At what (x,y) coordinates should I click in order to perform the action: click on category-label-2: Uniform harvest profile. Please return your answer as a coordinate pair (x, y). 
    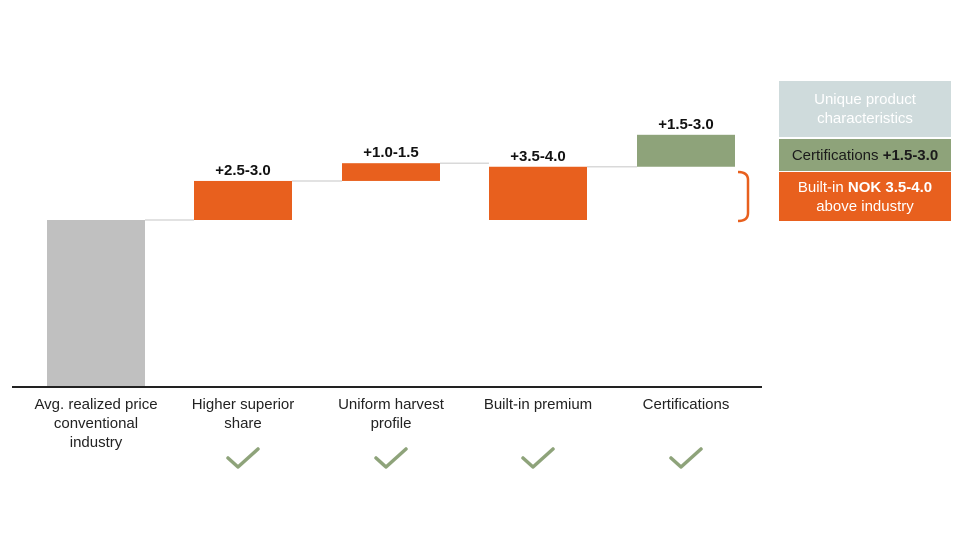
    Looking at the image, I should click on (391, 414).